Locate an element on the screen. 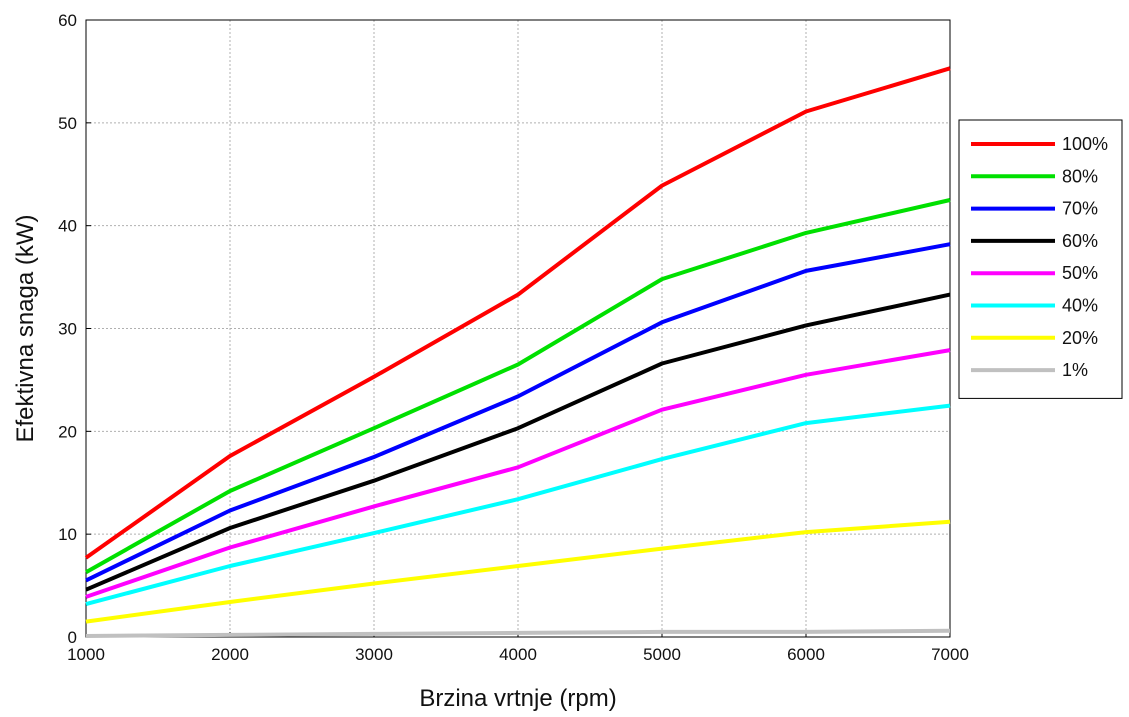  legend-label: 100% is located at coordinates (1085, 144).